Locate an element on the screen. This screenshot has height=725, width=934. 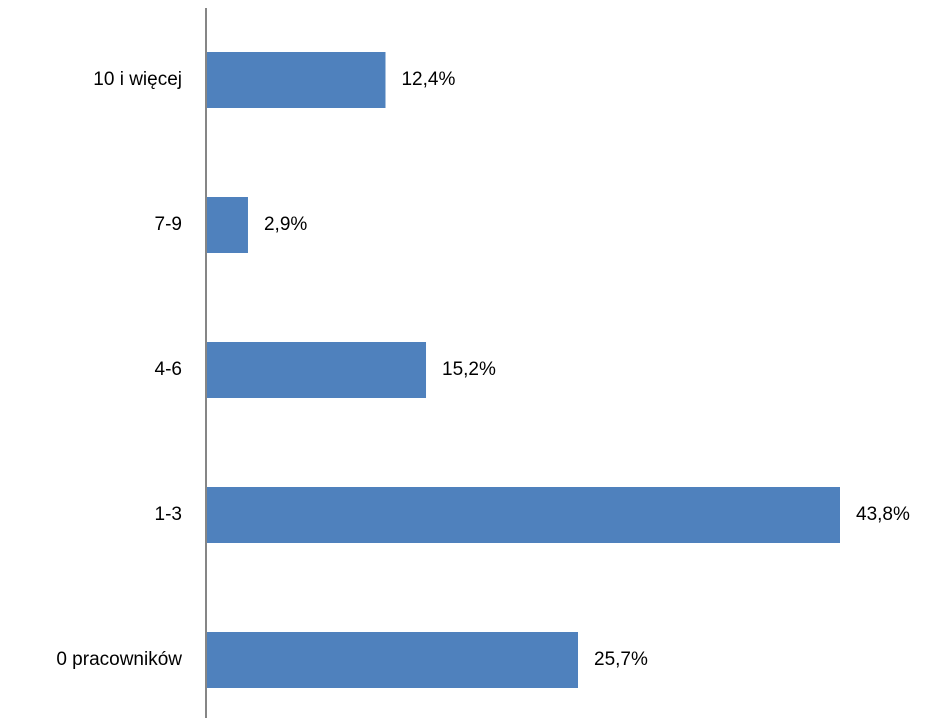
value-label-2: 15,2% is located at coordinates (469, 369).